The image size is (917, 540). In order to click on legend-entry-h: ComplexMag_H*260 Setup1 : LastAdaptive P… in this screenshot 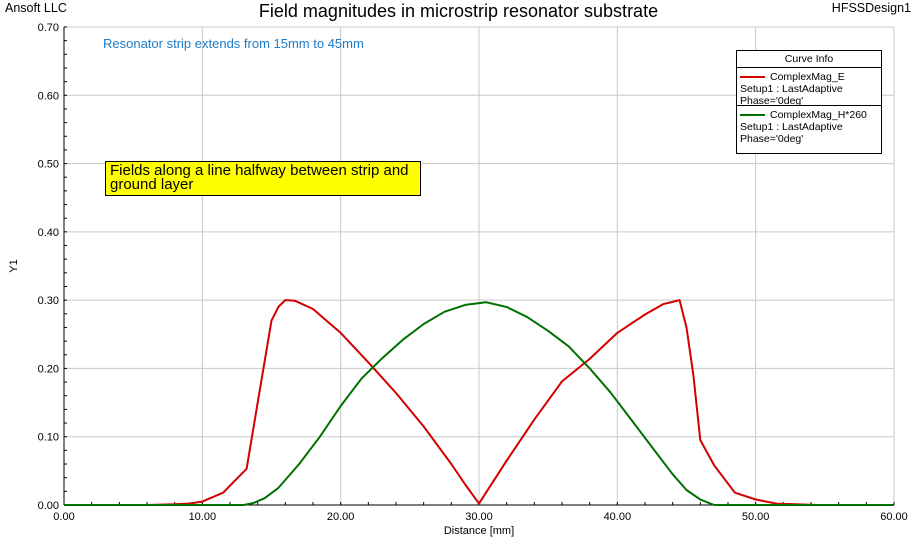, I will do `click(809, 125)`.